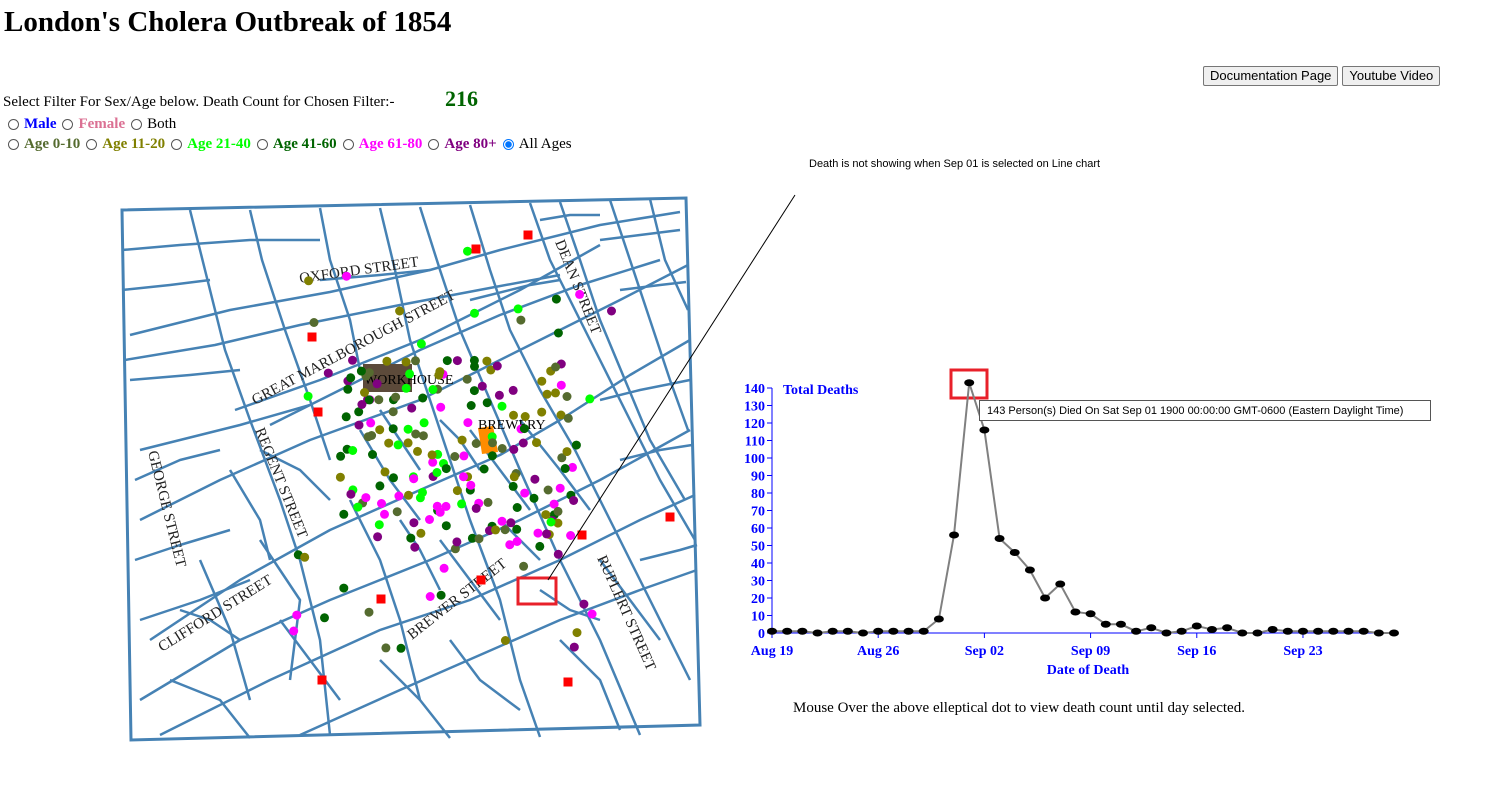 The image size is (1485, 798). Describe the element at coordinates (462, 144) in the screenshot. I see `age-option-age-80-: Age 80+` at that location.